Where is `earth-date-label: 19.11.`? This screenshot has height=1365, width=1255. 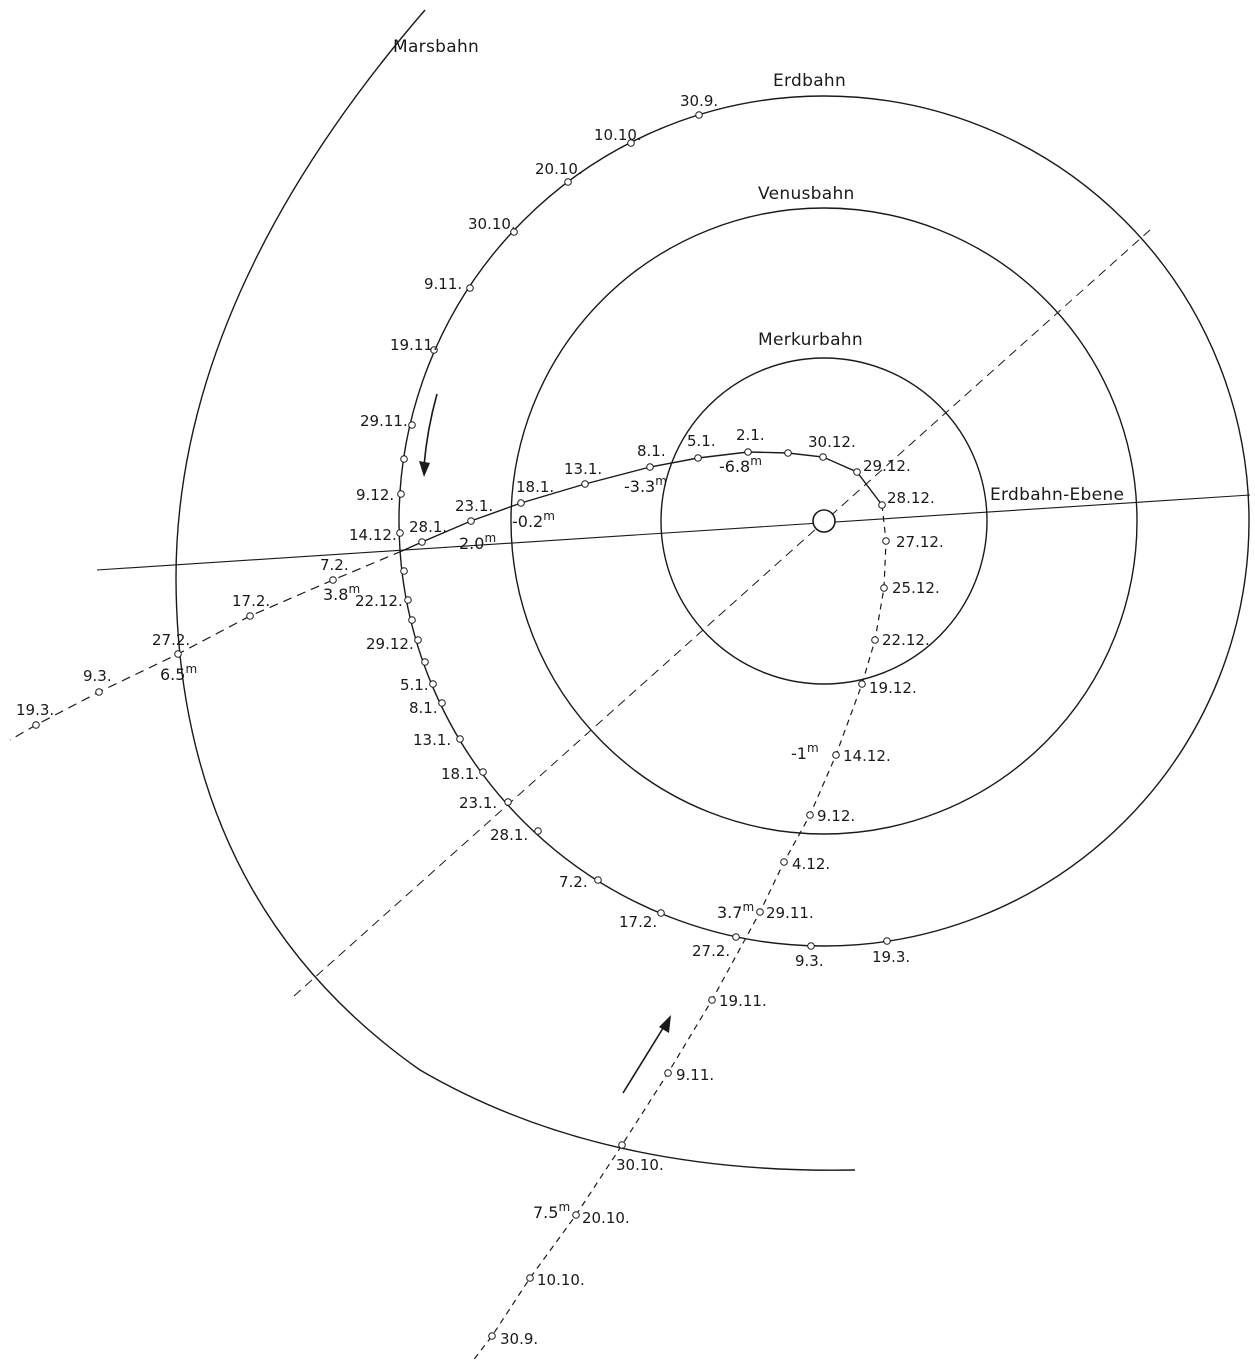
earth-date-label: 19.11. is located at coordinates (414, 345).